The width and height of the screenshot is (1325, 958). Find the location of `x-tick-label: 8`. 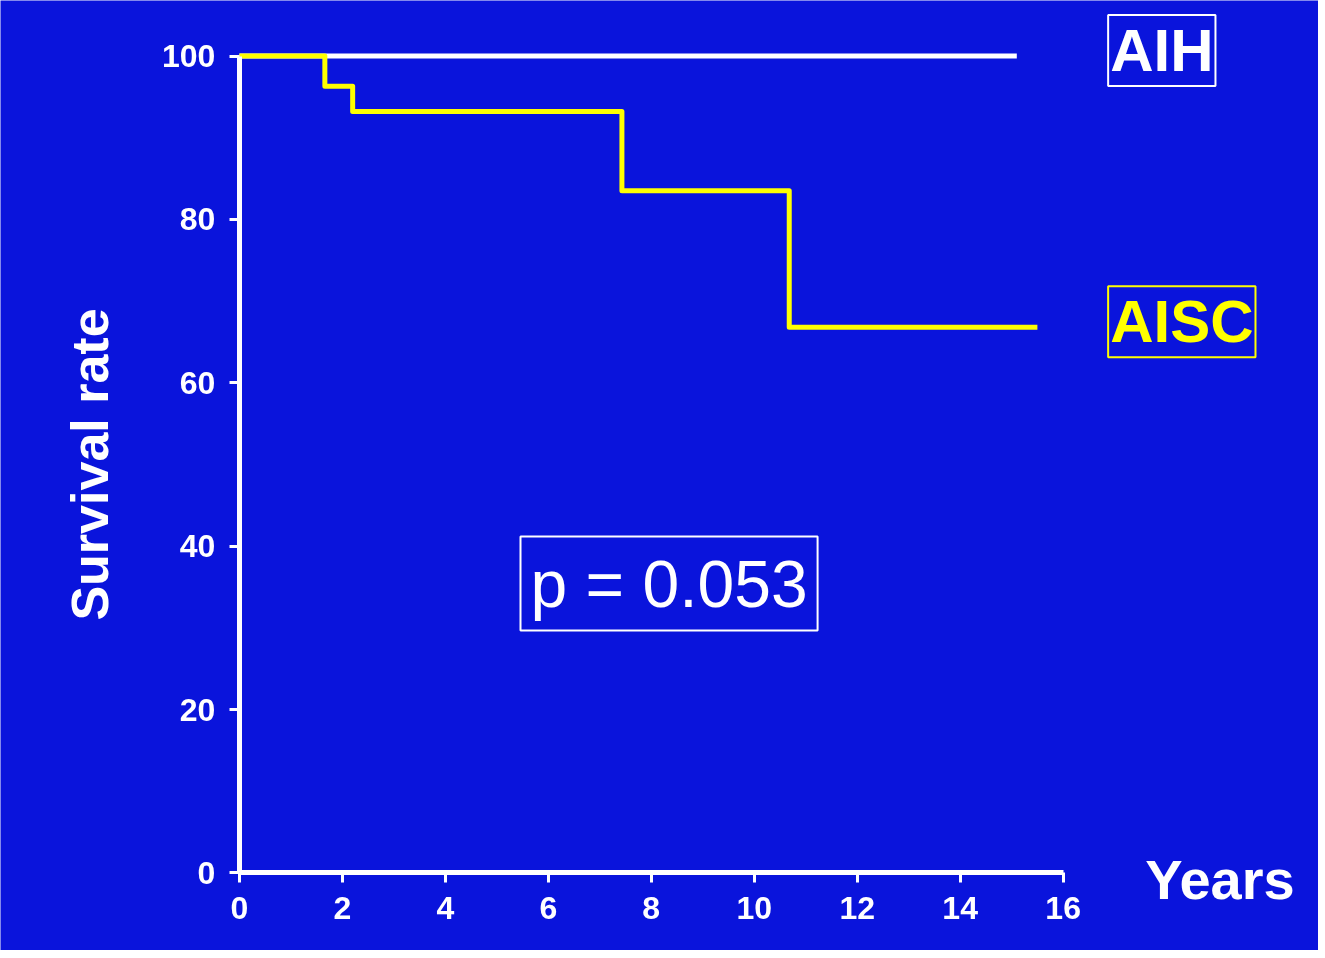

x-tick-label: 8 is located at coordinates (651, 907).